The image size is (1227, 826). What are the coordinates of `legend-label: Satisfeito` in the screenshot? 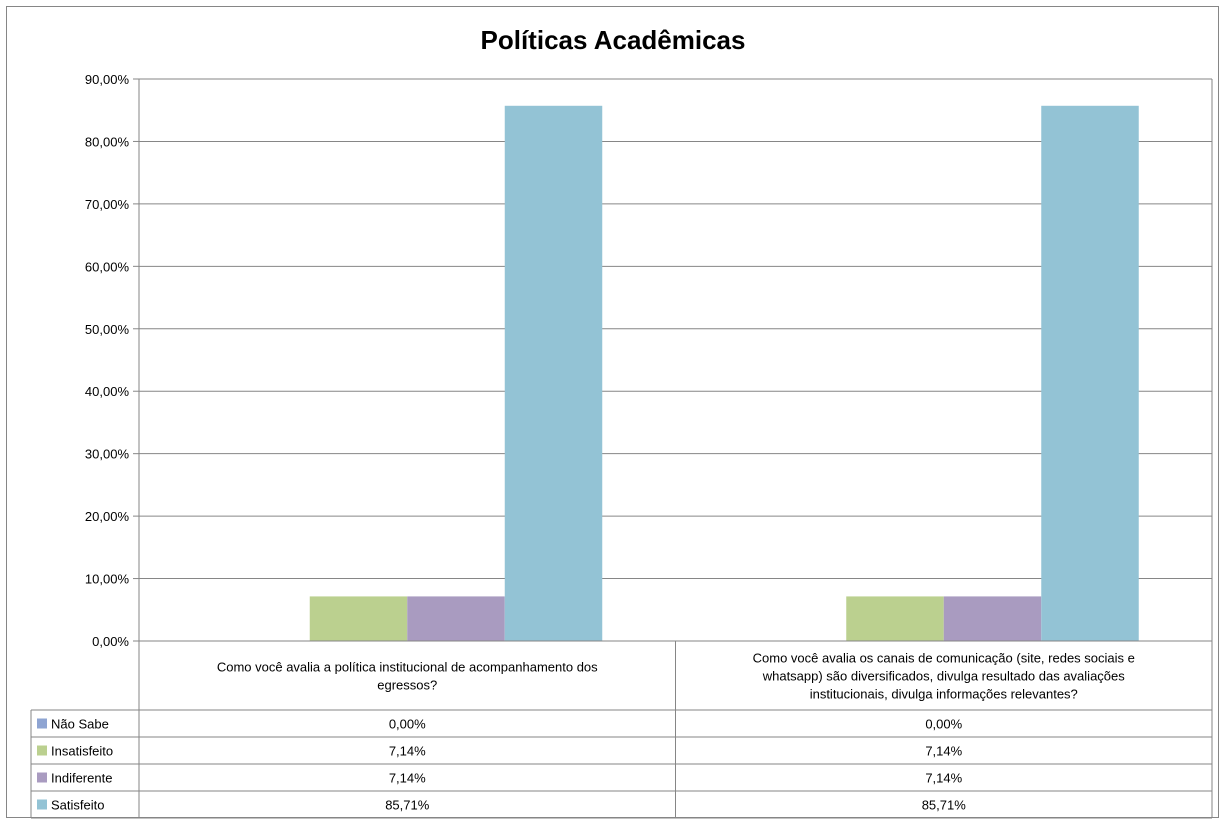 It's located at (77, 805).